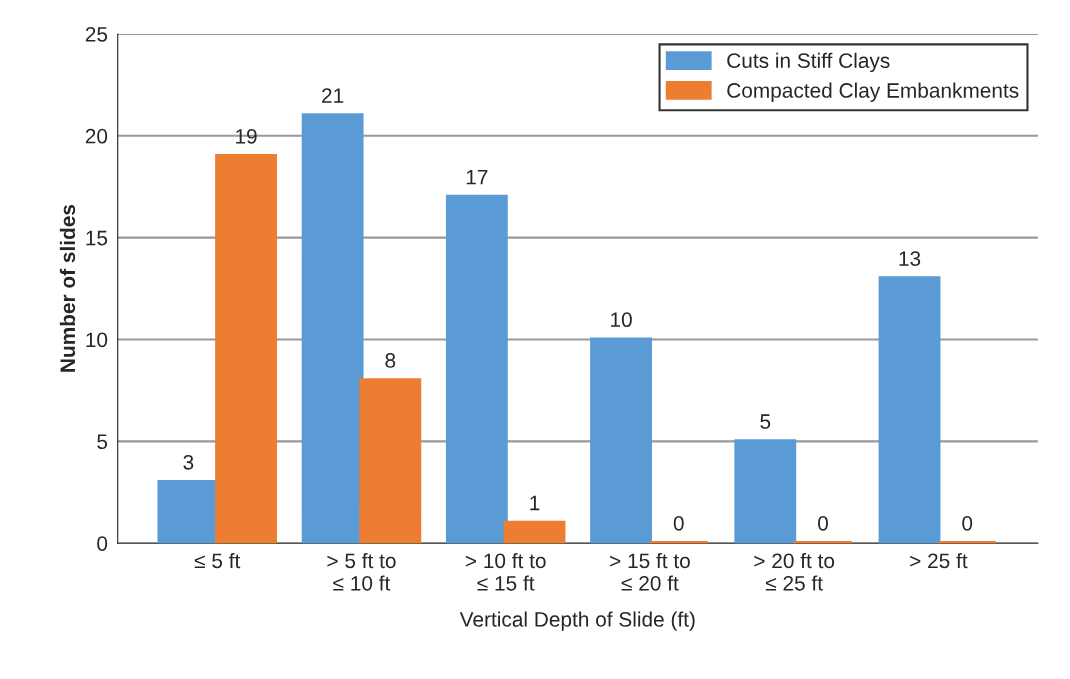 This screenshot has height=679, width=1070. Describe the element at coordinates (97, 340) in the screenshot. I see `y-tick-label: 10` at that location.